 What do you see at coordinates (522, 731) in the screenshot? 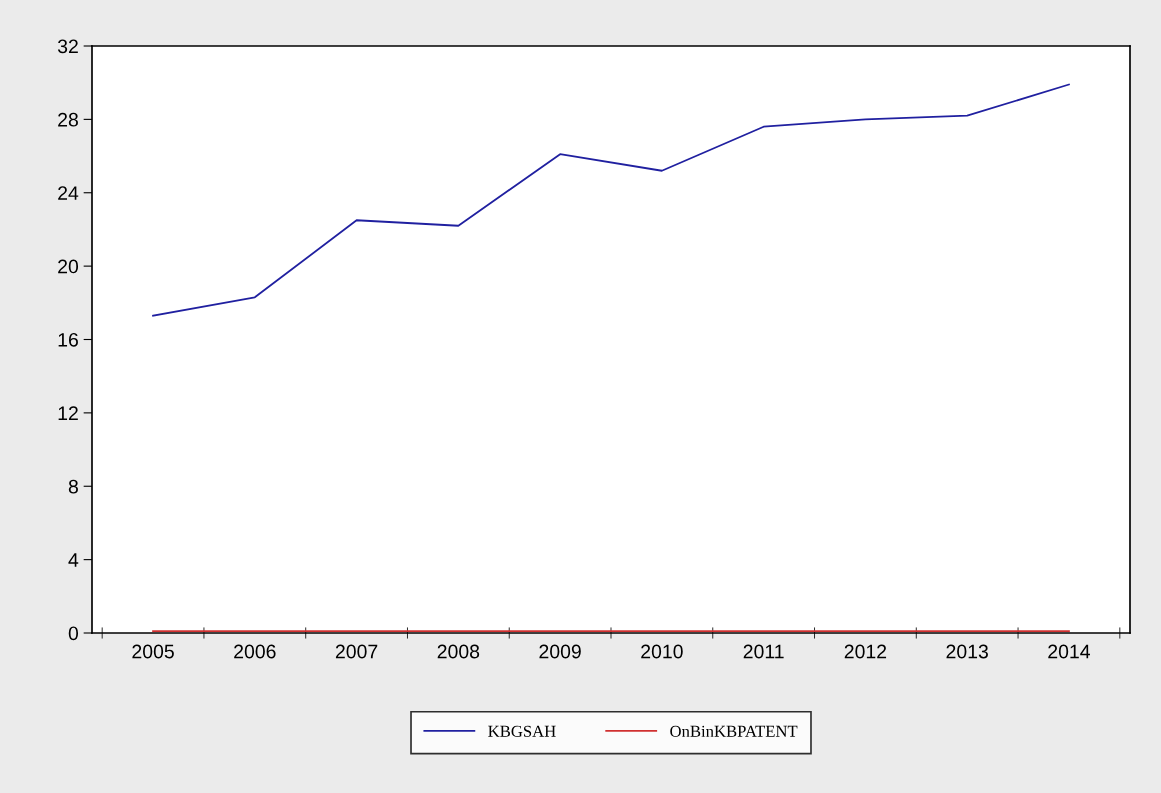
I see `legend-label: KBGSAH` at bounding box center [522, 731].